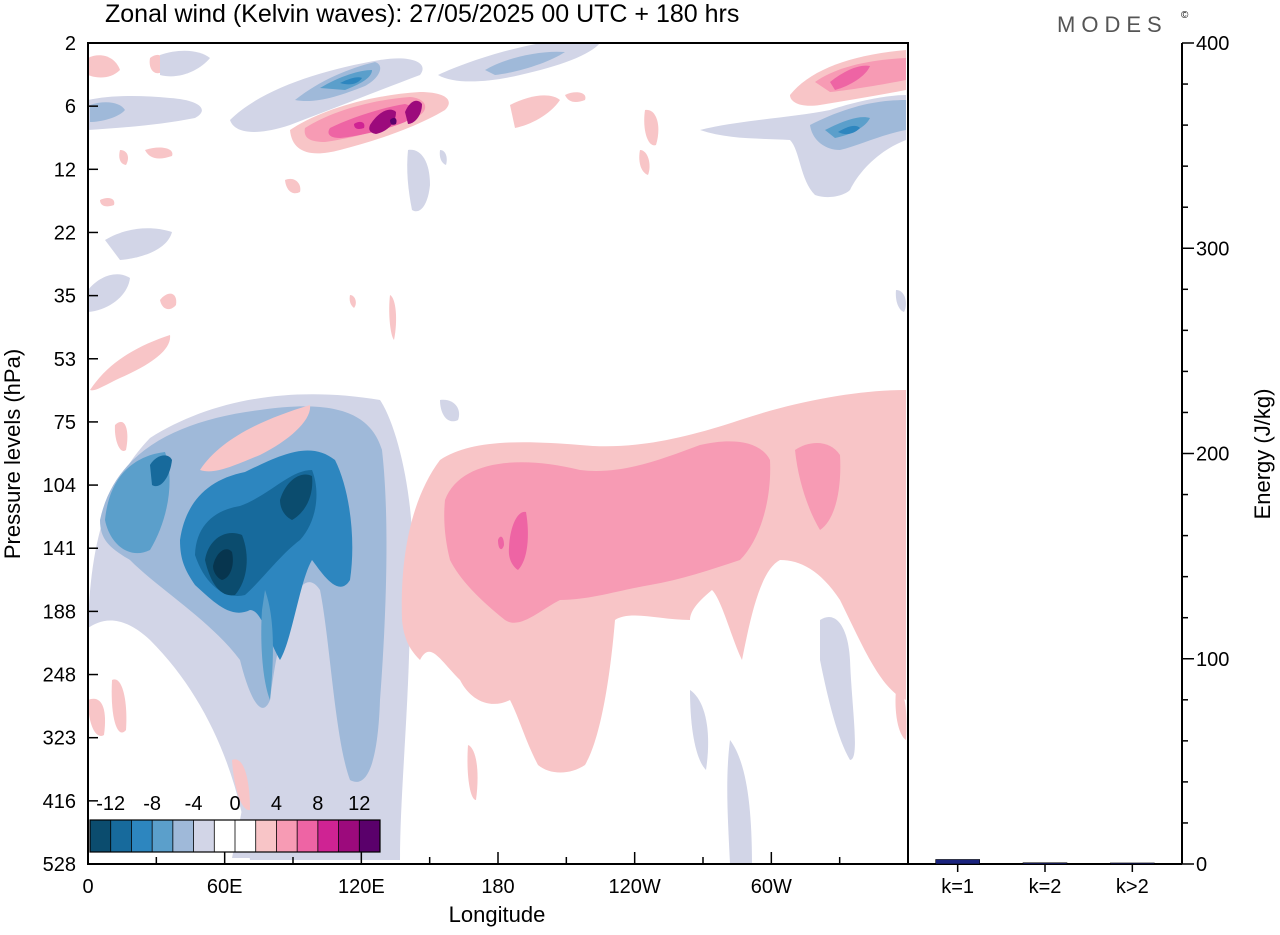 This screenshot has width=1280, height=935. What do you see at coordinates (59, 739) in the screenshot?
I see `y-tick-label: 323` at bounding box center [59, 739].